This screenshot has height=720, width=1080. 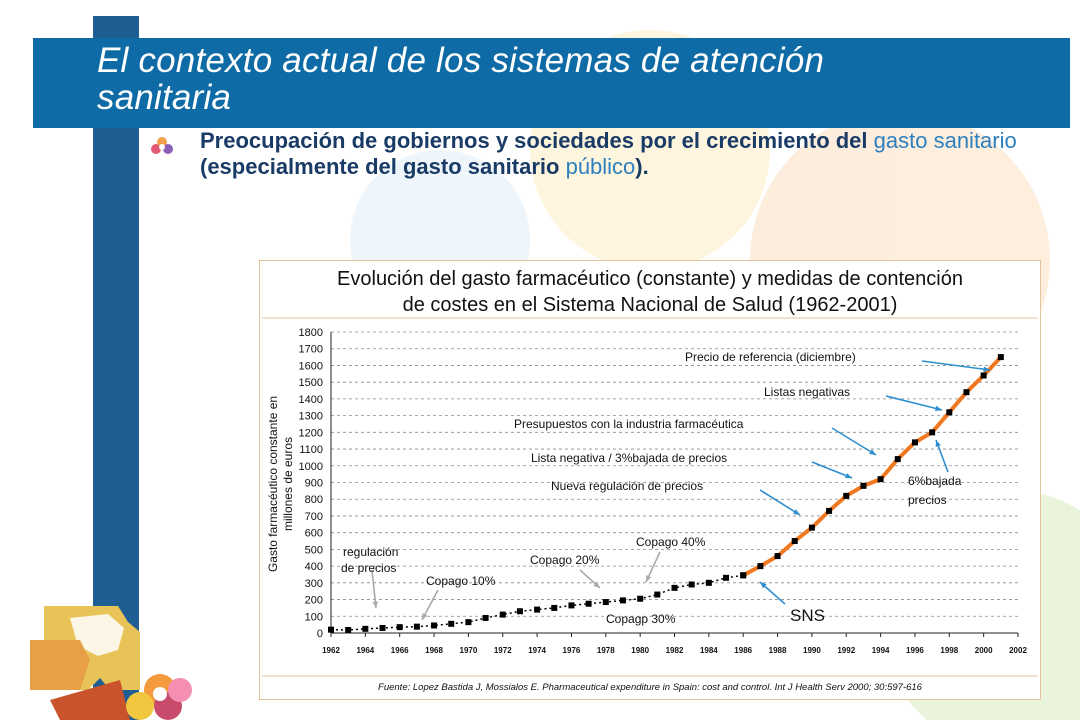 I want to click on y-tick-label: 1300, so click(x=311, y=417).